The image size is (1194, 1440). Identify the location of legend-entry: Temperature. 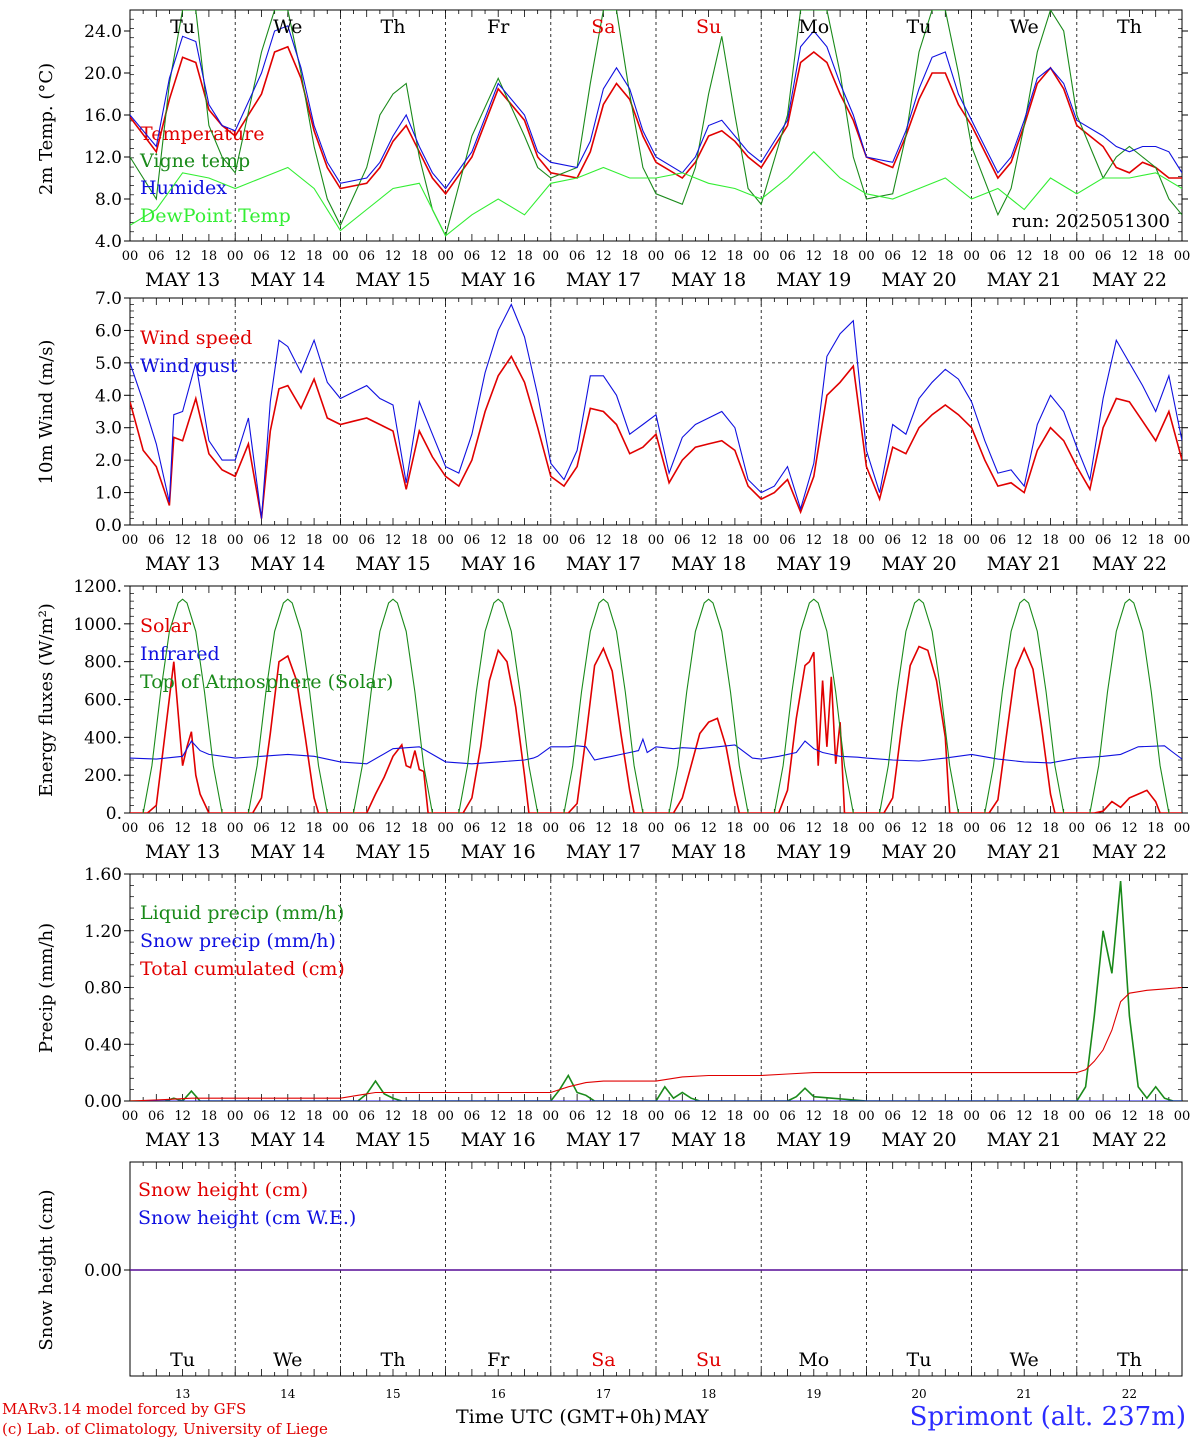
(202, 134).